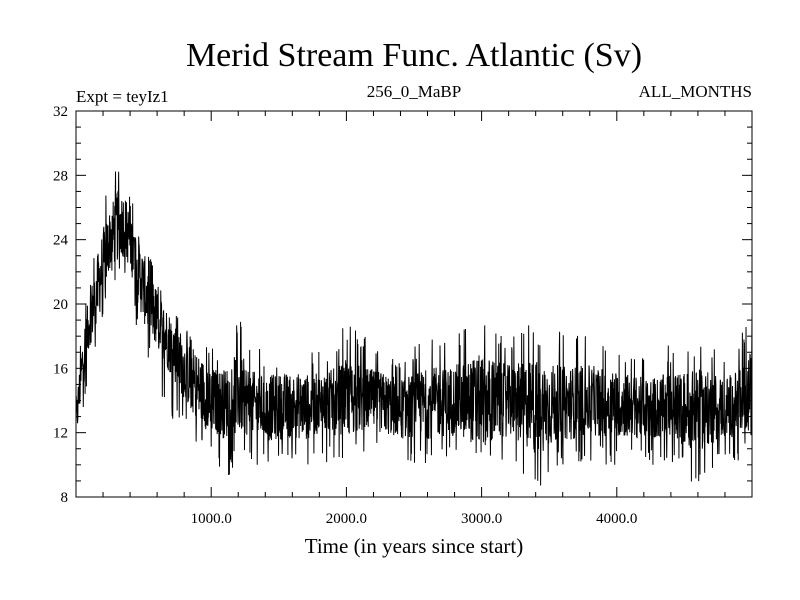  Describe the element at coordinates (61, 241) in the screenshot. I see `y-tick-label: 24` at that location.